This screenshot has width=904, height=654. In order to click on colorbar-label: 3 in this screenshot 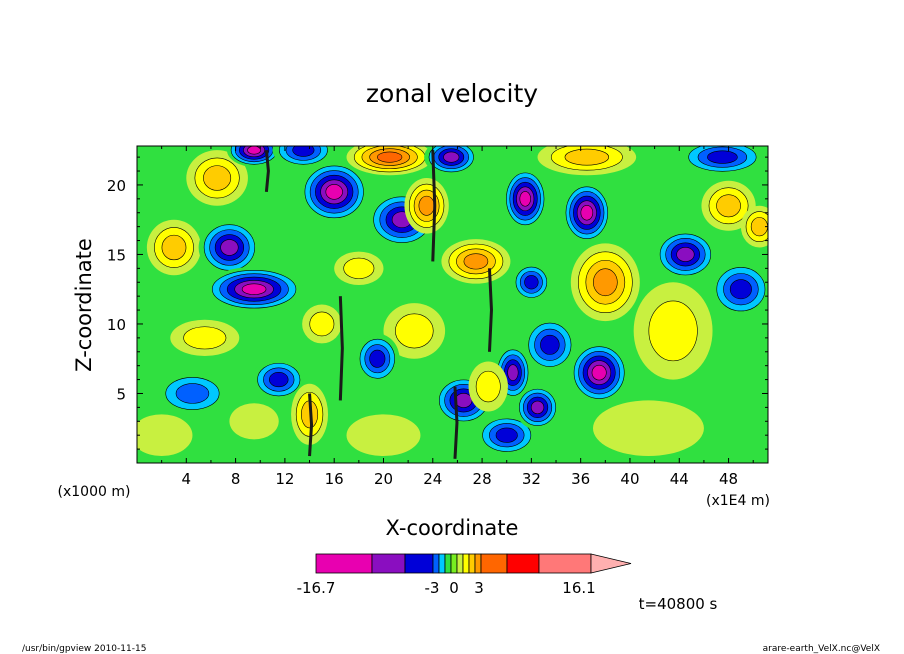, I will do `click(479, 588)`.